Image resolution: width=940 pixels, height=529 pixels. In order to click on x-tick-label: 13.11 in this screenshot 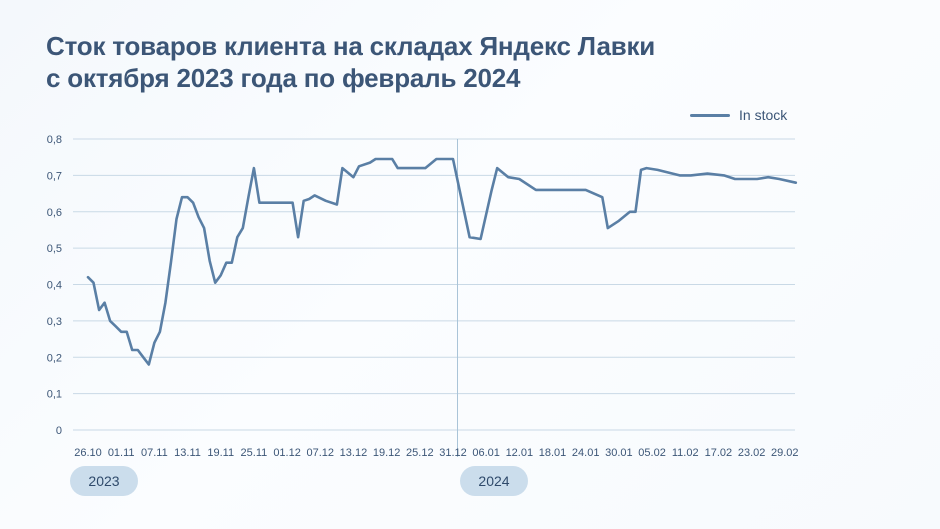, I will do `click(187, 453)`.